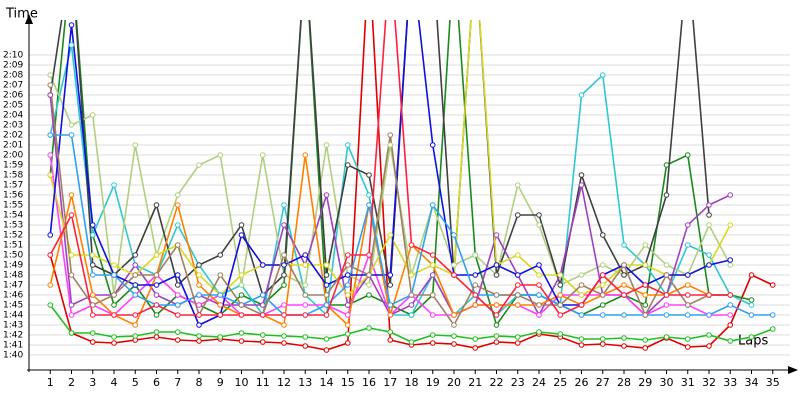 This screenshot has width=800, height=400. I want to click on x-tick-label: 6, so click(156, 382).